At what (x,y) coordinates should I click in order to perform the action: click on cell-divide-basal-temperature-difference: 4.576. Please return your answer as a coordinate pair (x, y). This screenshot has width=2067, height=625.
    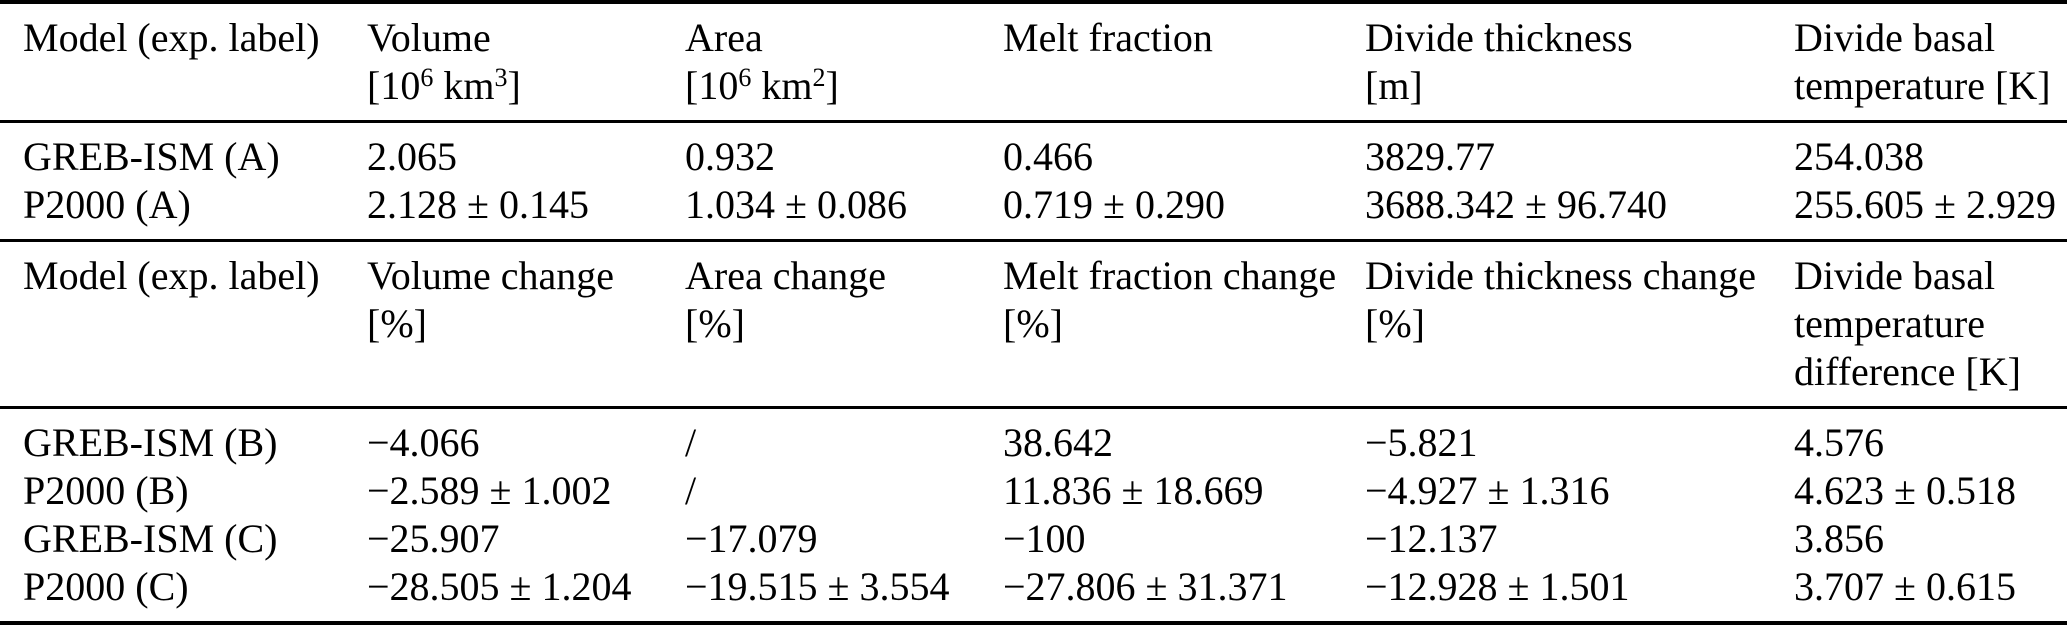
    Looking at the image, I should click on (1839, 442).